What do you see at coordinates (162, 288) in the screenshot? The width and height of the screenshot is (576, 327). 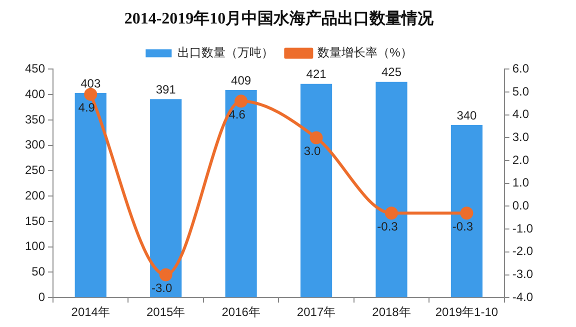 I see `data-label: -3.0` at bounding box center [162, 288].